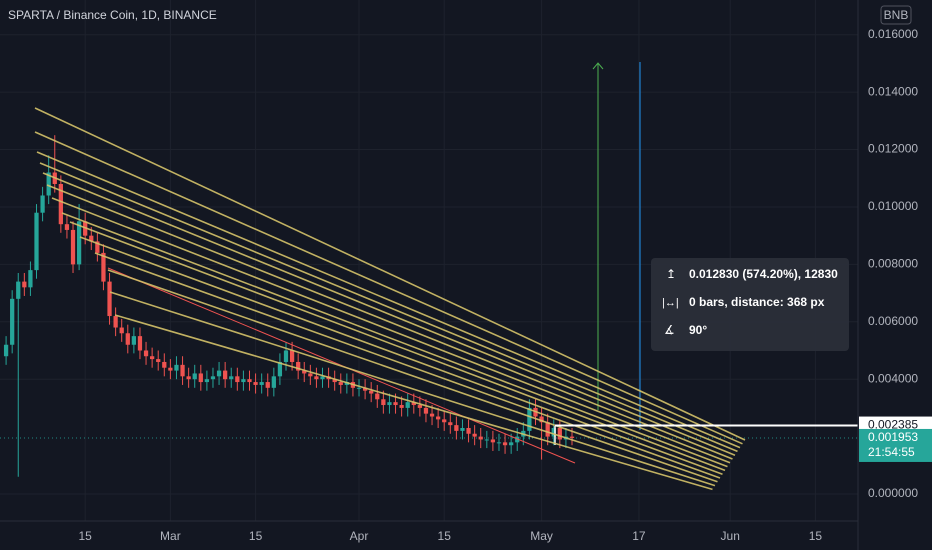 This screenshot has width=932, height=550. I want to click on y-tick-label: 0.006000, so click(893, 321).